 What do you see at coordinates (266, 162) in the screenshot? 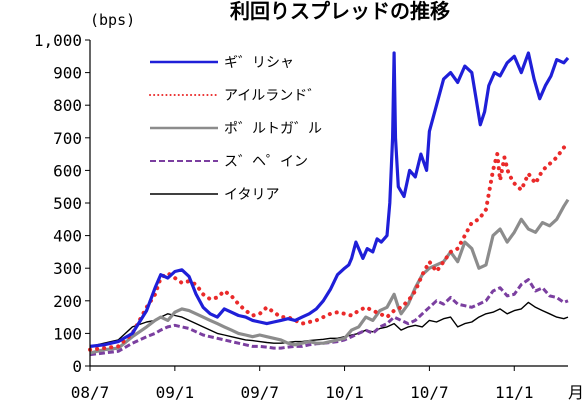
I see `legend-label: ス゛ヘ゜イン` at bounding box center [266, 162].